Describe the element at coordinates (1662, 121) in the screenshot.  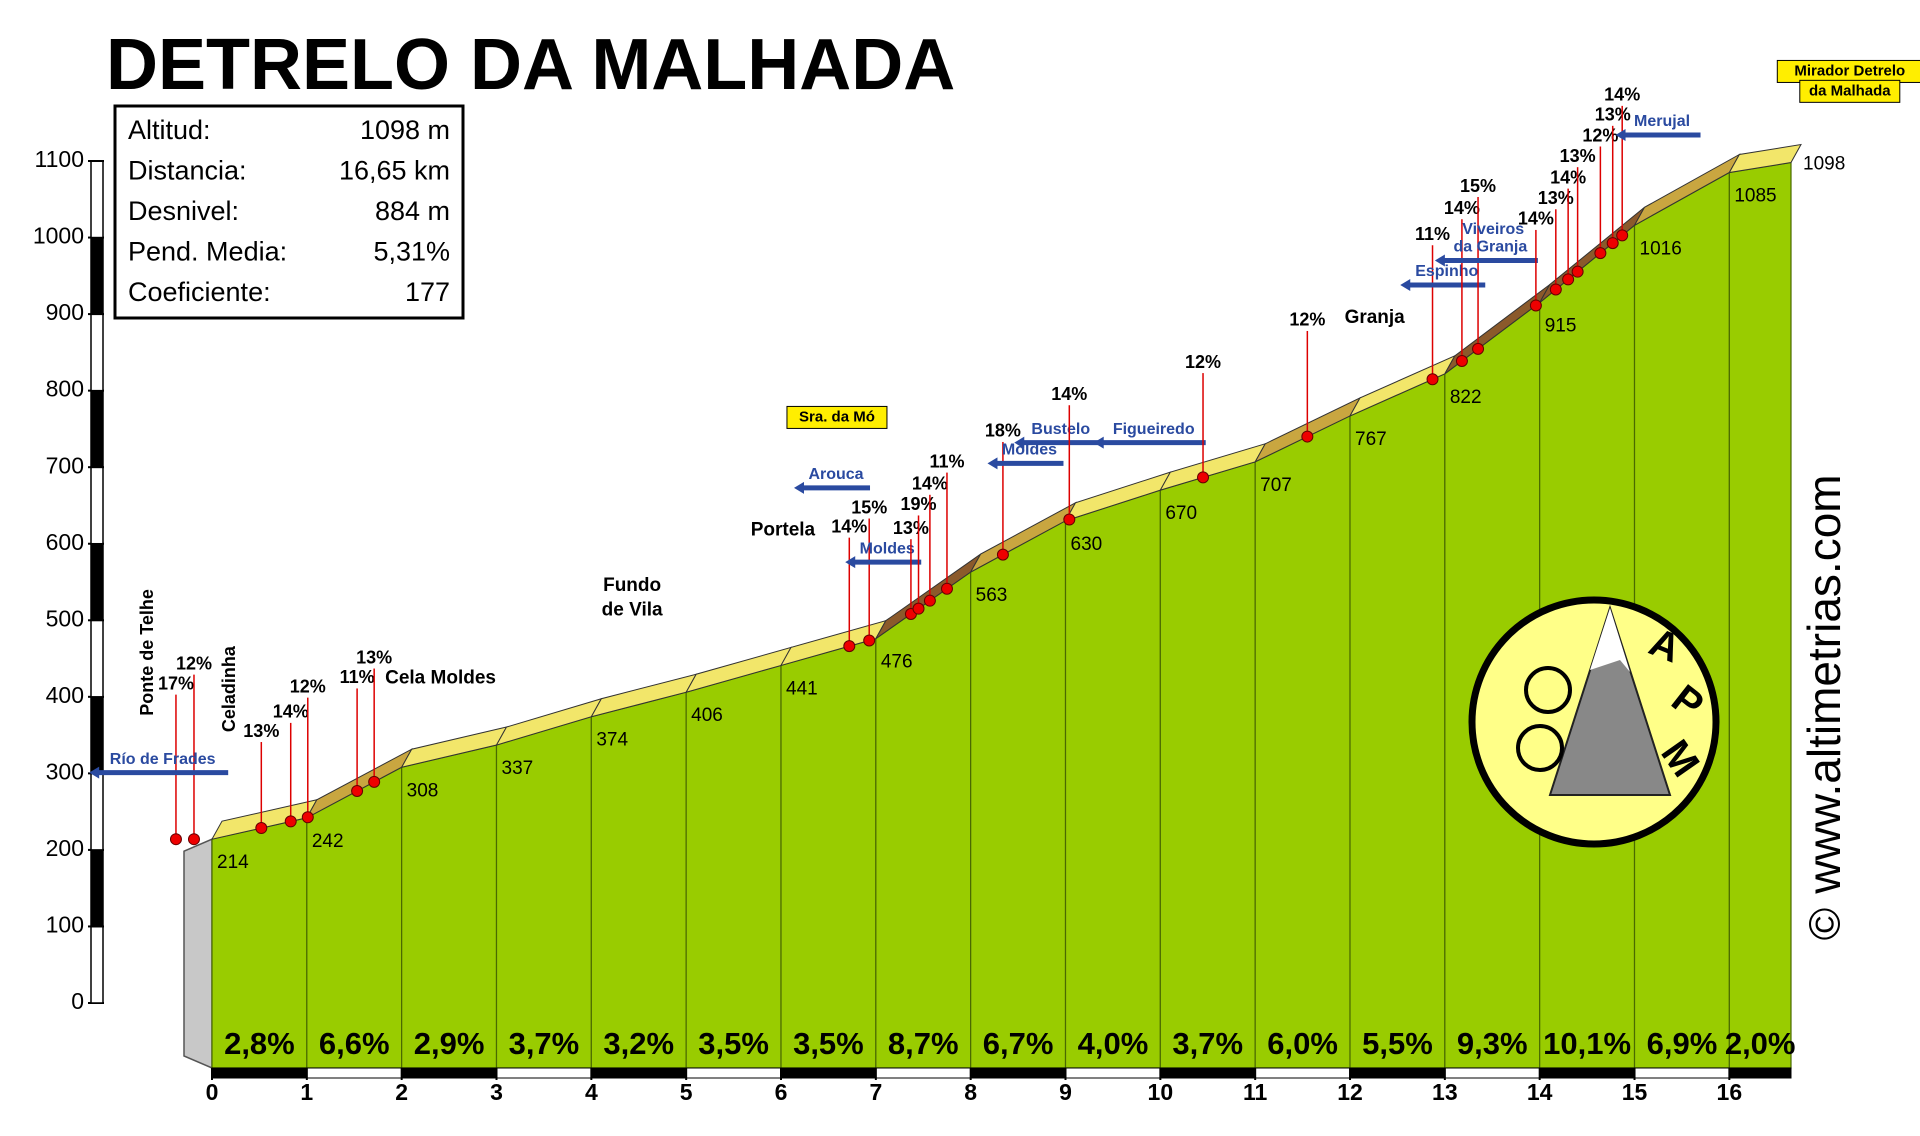
I see `sign-annotation: Merujal` at that location.